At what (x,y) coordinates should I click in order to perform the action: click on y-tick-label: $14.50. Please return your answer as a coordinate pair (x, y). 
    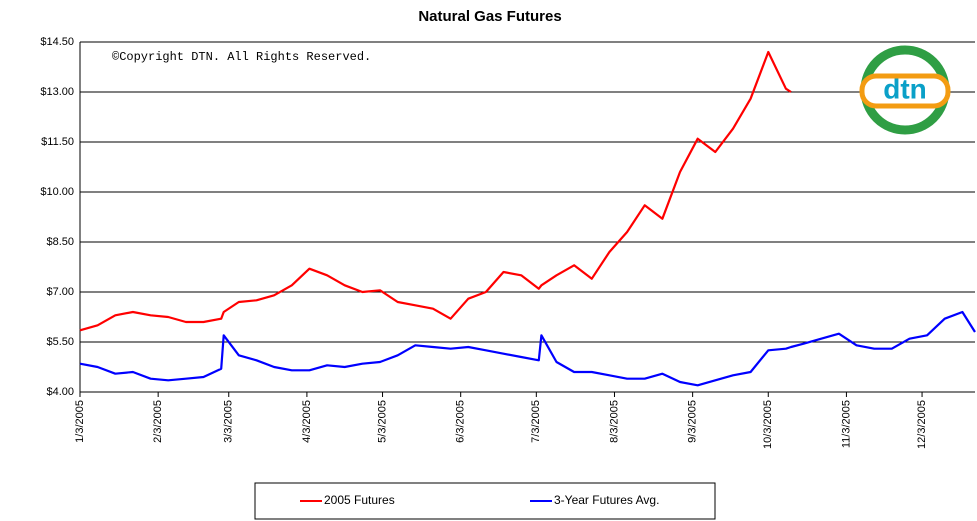
    Looking at the image, I should click on (57, 42).